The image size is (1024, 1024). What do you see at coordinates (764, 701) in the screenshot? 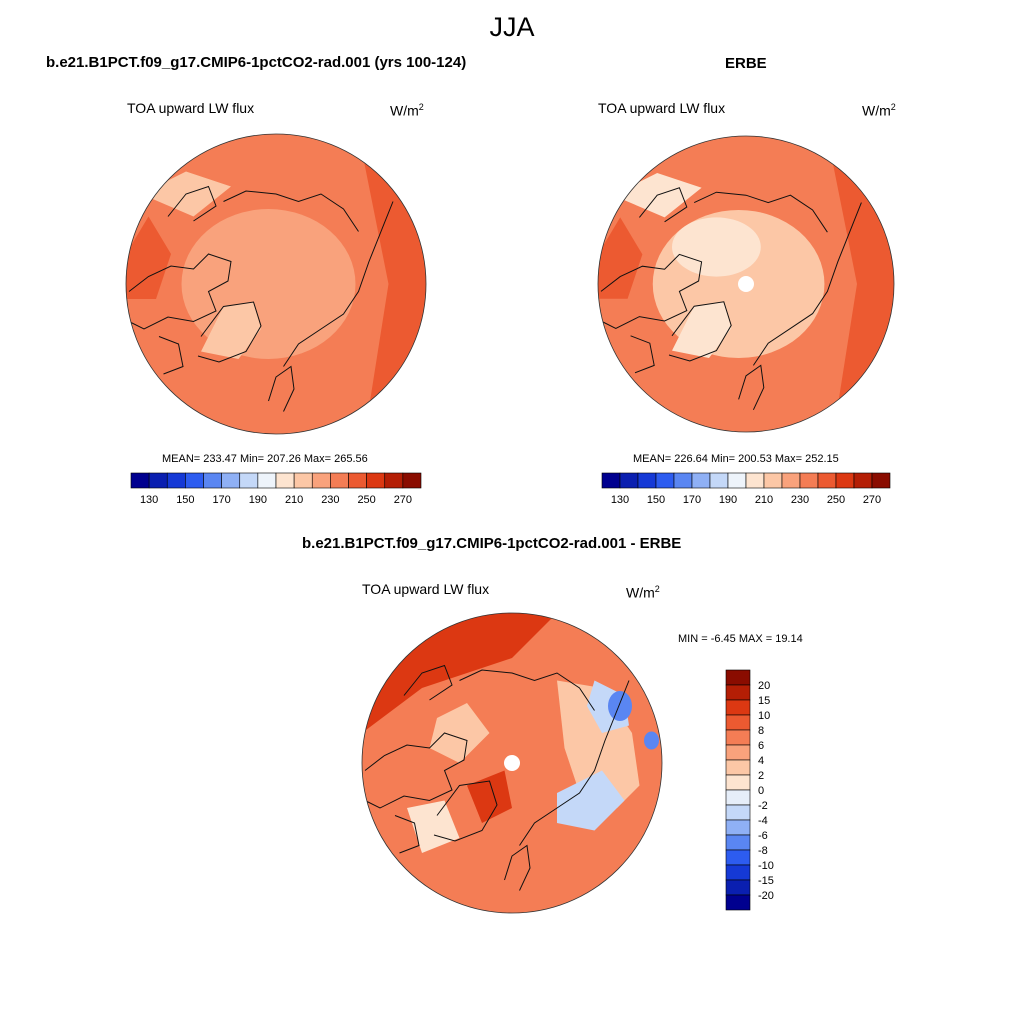
I see `colorbar-3-tick-label: 15` at bounding box center [764, 701].